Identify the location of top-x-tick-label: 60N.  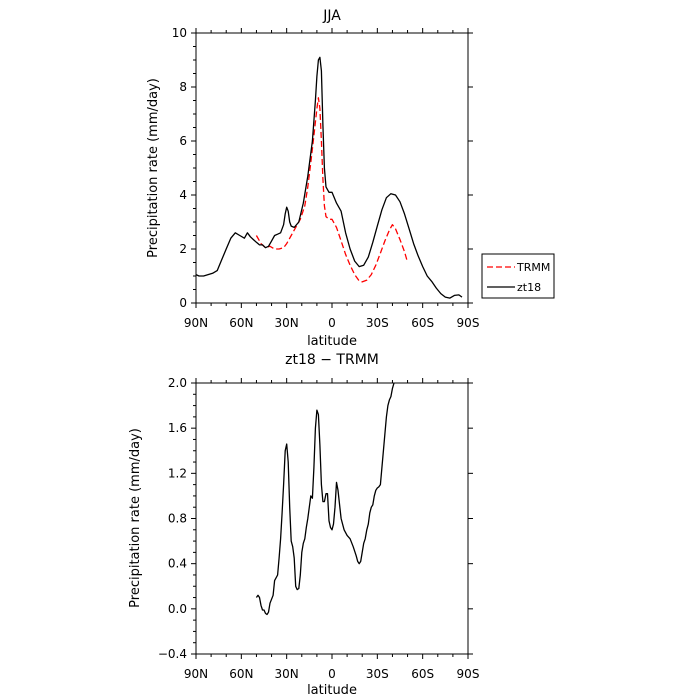
(241, 323).